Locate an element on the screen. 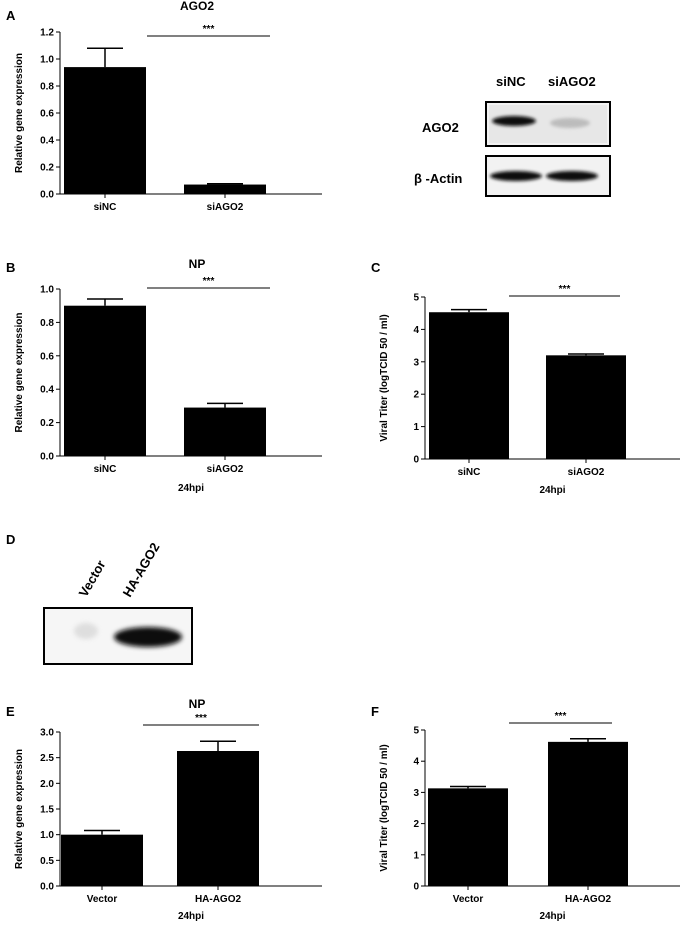 The width and height of the screenshot is (680, 935). blot-a-actin-band-sinc is located at coordinates (516, 176).